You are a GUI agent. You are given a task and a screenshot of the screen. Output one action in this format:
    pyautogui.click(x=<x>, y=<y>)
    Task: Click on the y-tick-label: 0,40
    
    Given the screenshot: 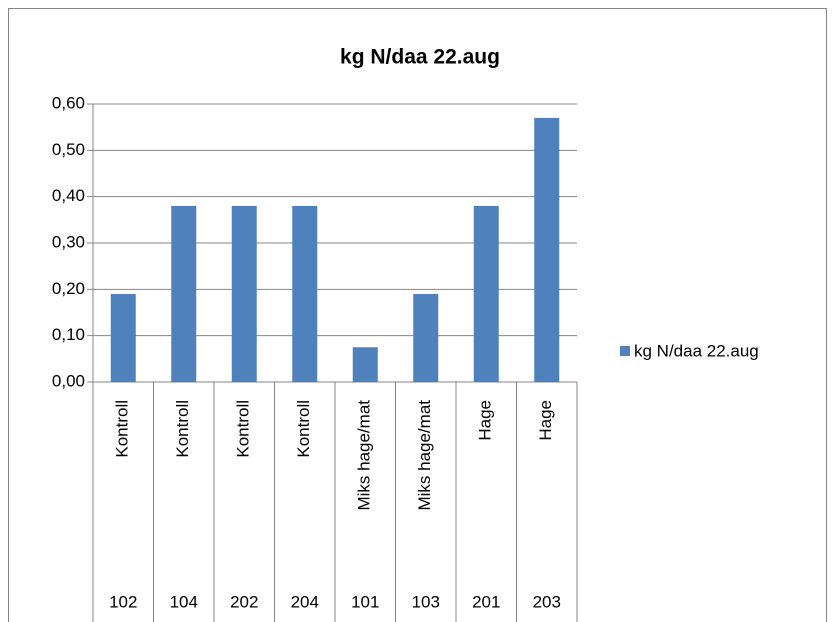 What is the action you would take?
    pyautogui.click(x=68, y=195)
    